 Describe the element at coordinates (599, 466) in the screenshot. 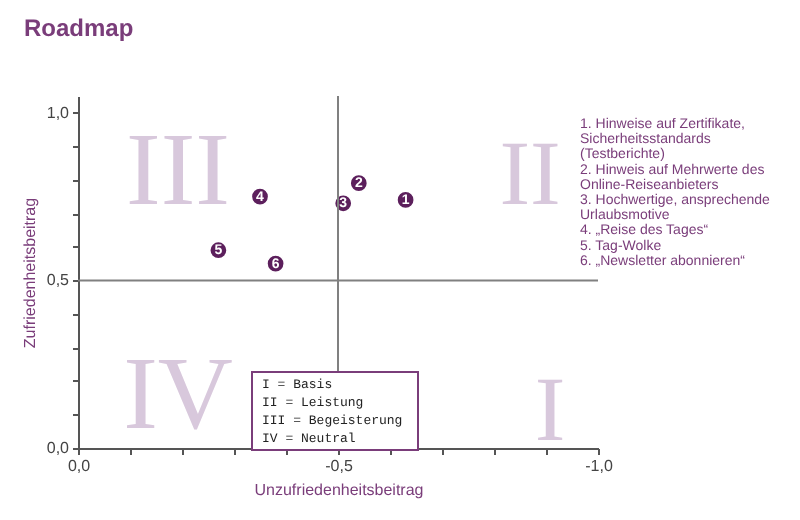

I see `x-tick-label: -1,0` at that location.